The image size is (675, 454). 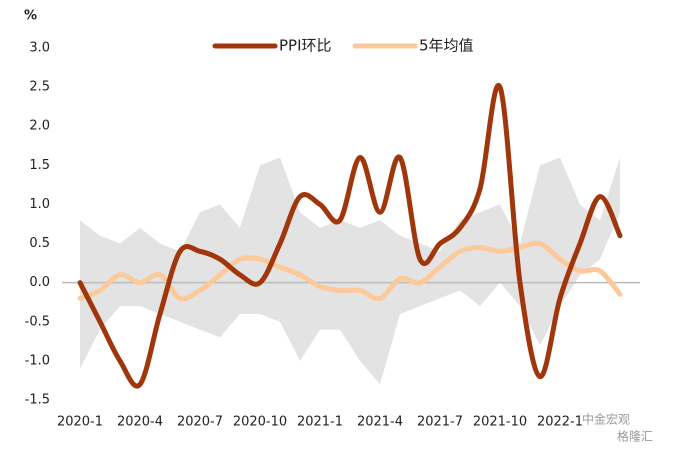 What do you see at coordinates (39, 48) in the screenshot?
I see `y-tick-label: 3.0` at bounding box center [39, 48].